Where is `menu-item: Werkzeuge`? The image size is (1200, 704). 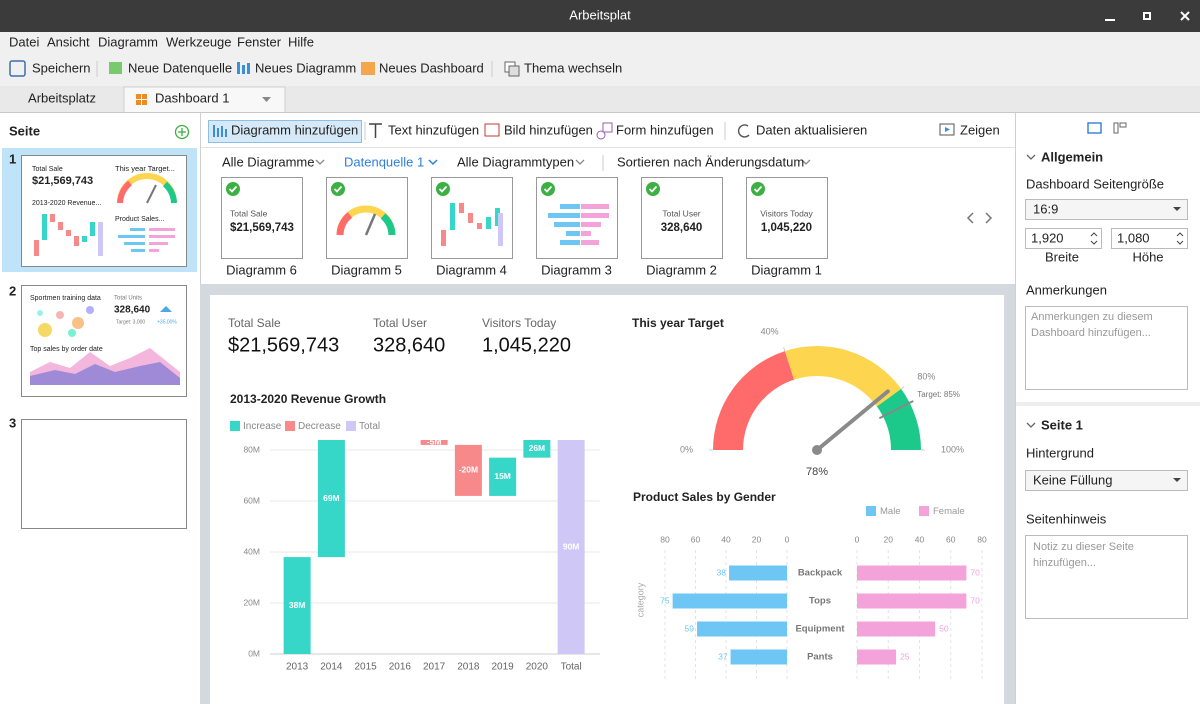
menu-item: Werkzeuge is located at coordinates (199, 41).